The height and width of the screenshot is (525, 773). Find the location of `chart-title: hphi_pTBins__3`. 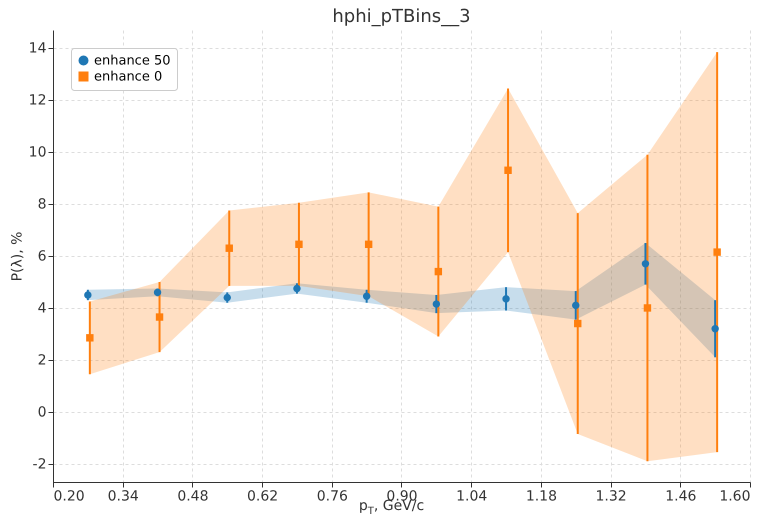

chart-title: hphi_pTBins__3 is located at coordinates (401, 16).